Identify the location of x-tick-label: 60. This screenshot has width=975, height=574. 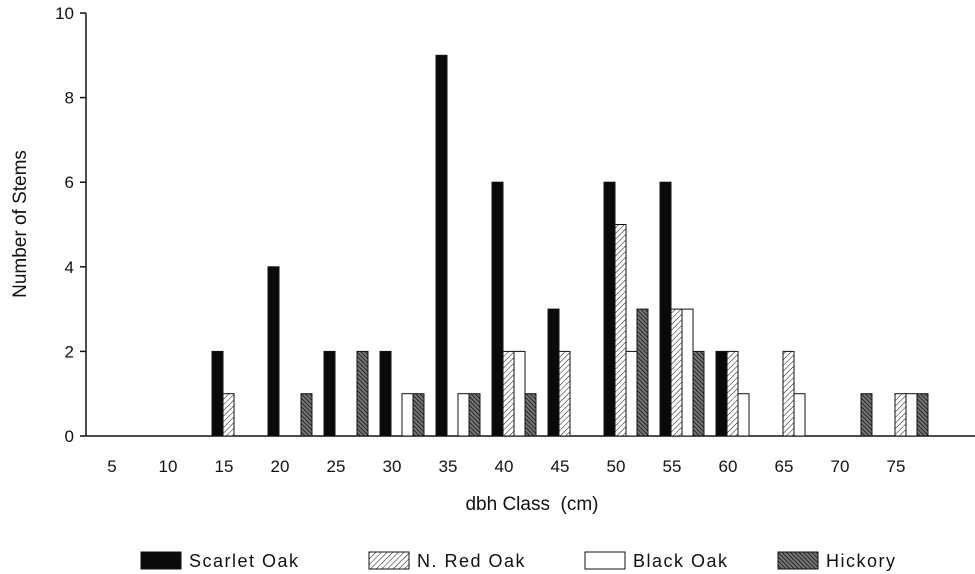
(728, 466).